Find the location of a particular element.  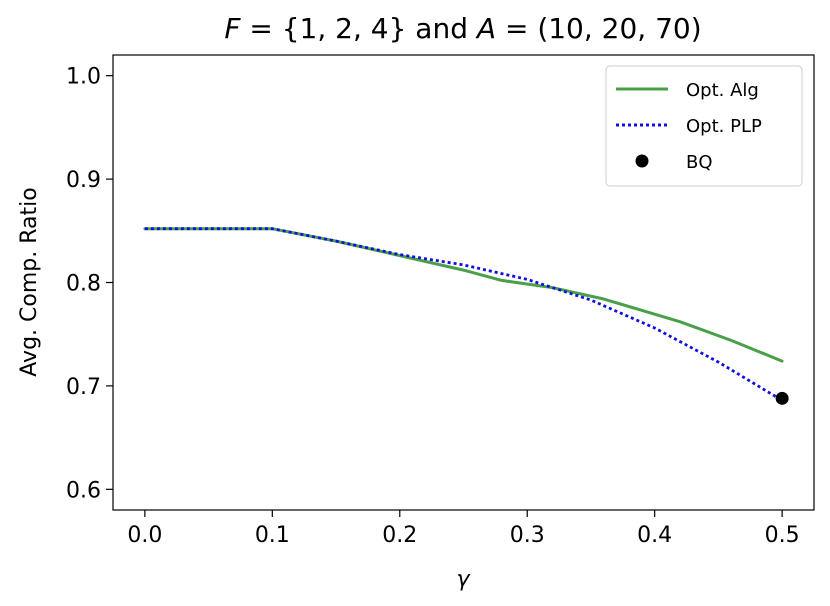

title-a-tuple: (10, 20, 70) is located at coordinates (619, 28).